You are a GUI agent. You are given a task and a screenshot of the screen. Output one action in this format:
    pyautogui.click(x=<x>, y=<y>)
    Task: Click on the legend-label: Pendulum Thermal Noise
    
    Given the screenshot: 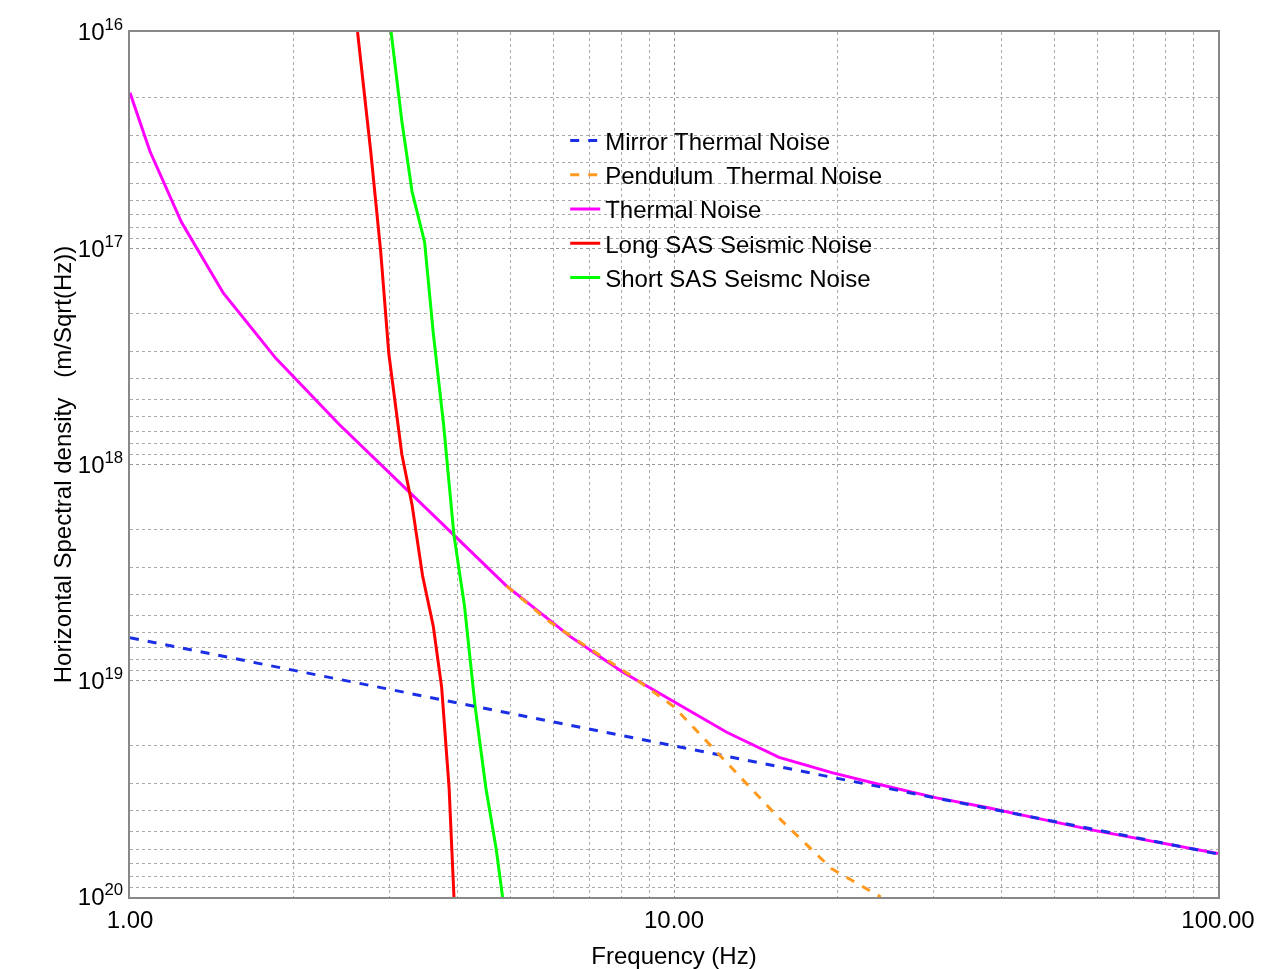 What is the action you would take?
    pyautogui.click(x=744, y=176)
    